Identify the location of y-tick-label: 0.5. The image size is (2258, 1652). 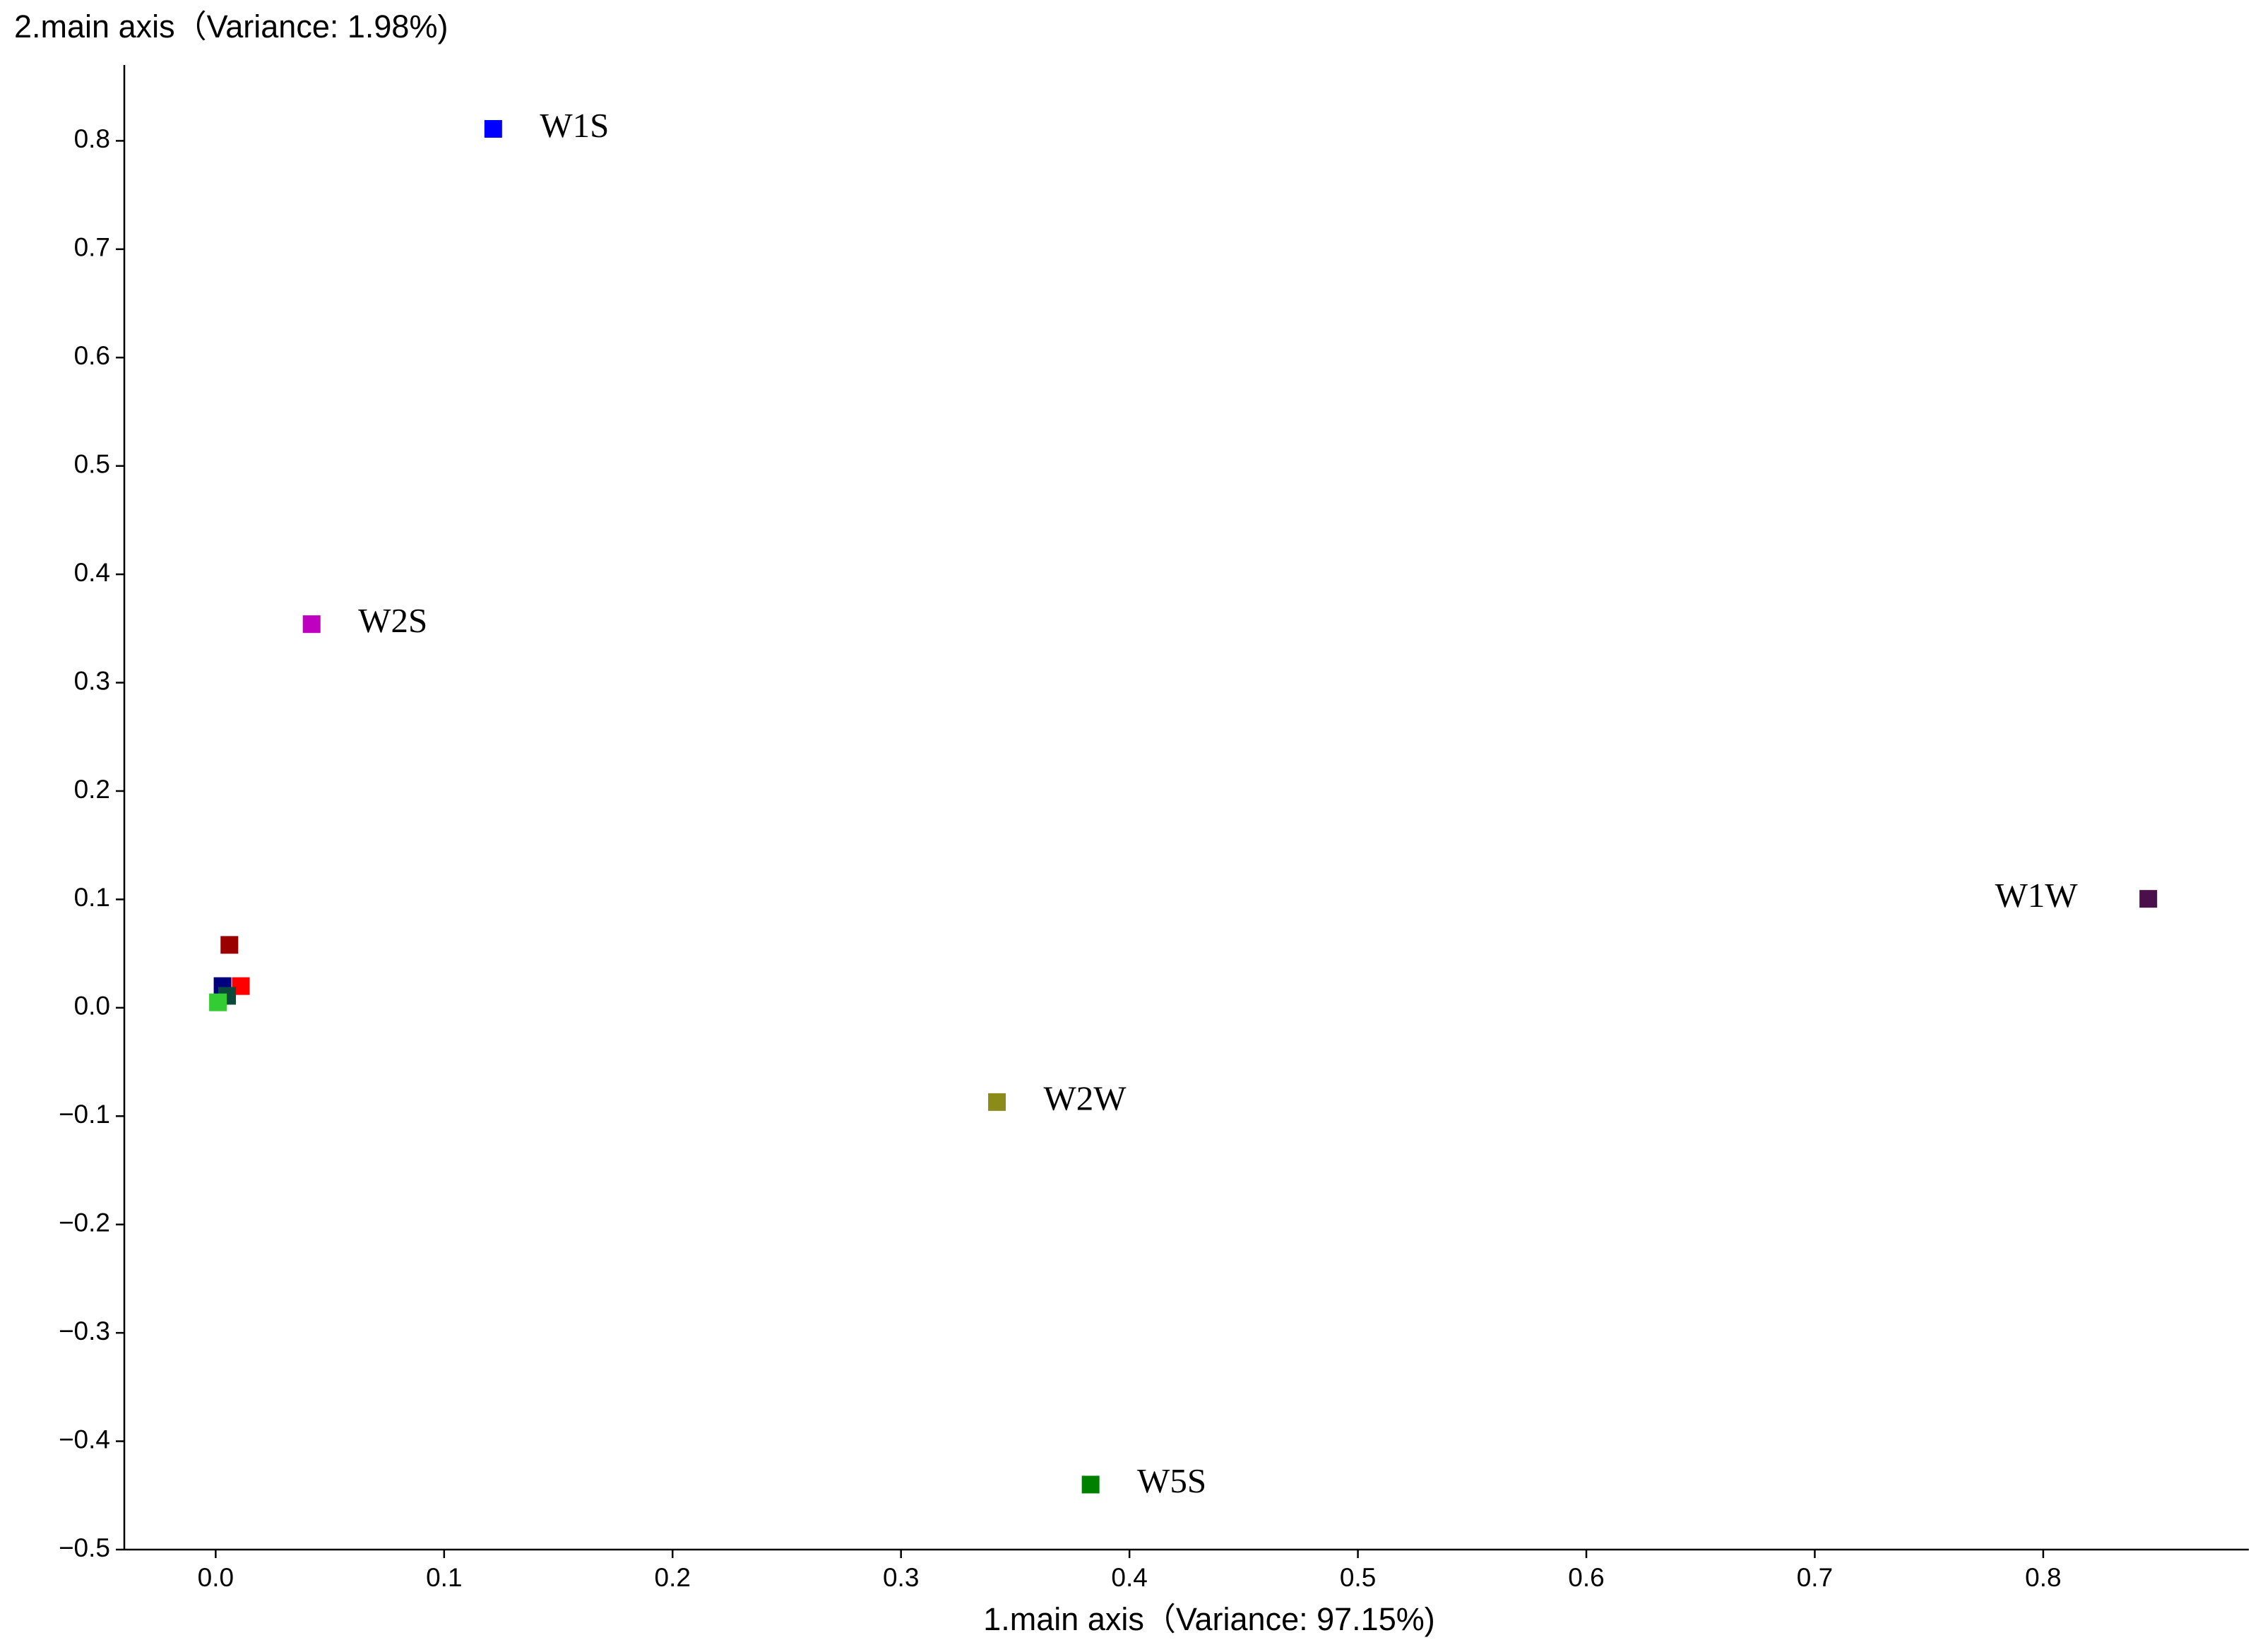
(92, 463).